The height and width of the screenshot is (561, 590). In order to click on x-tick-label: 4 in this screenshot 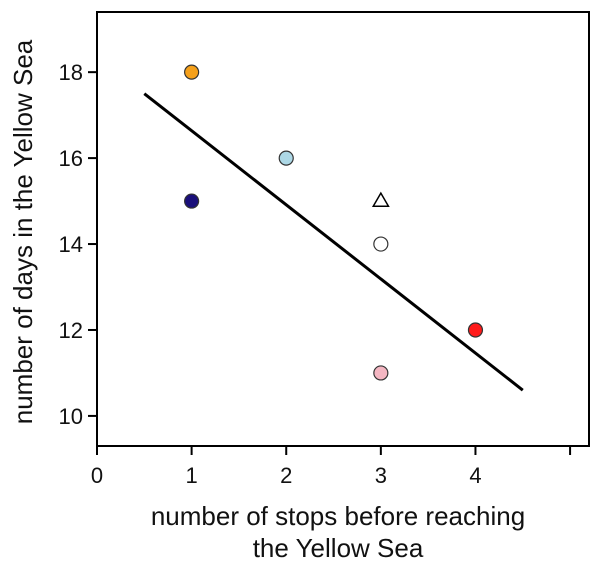, I will do `click(475, 475)`.